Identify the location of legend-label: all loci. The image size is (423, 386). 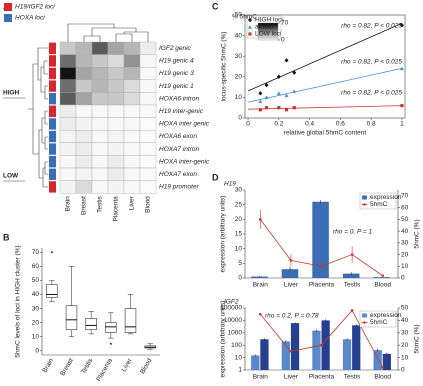
(264, 27).